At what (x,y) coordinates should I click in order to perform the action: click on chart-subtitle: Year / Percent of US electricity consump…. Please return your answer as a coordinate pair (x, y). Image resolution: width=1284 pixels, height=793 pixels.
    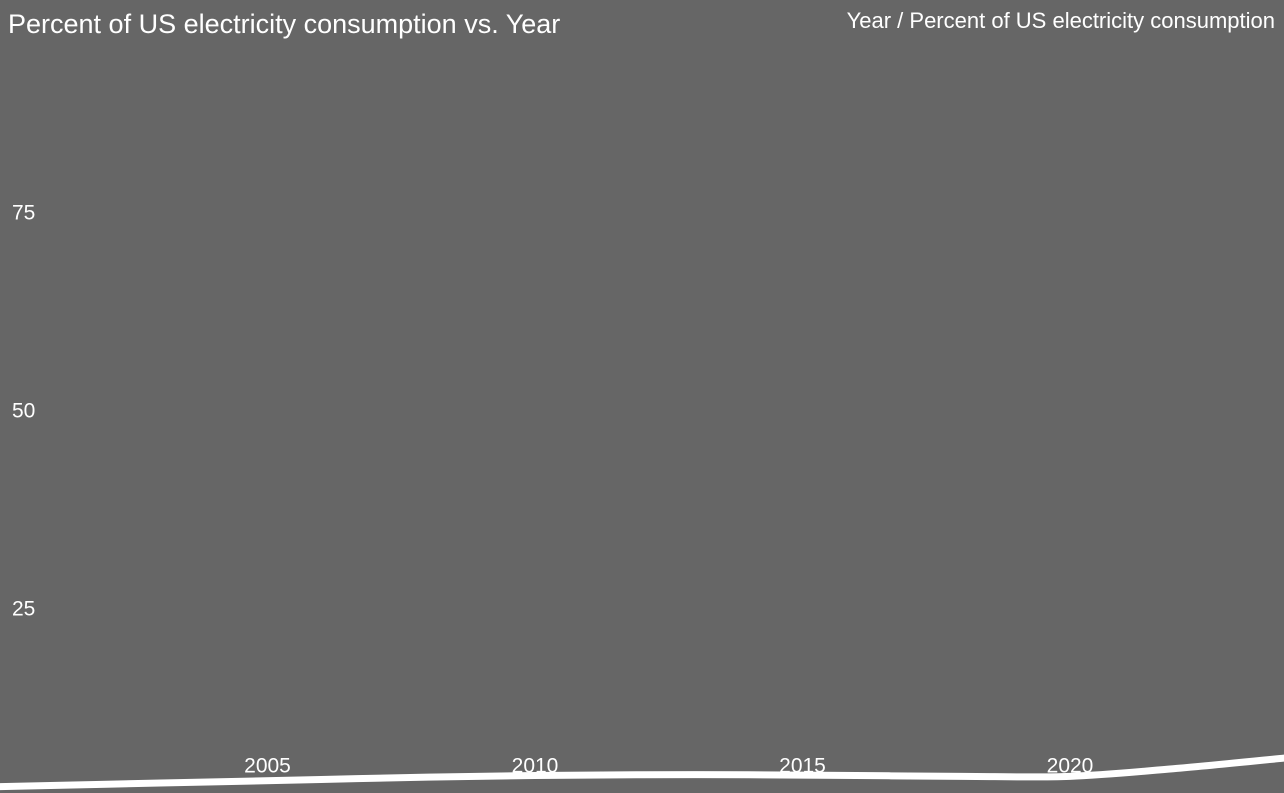
    Looking at the image, I should click on (1061, 20).